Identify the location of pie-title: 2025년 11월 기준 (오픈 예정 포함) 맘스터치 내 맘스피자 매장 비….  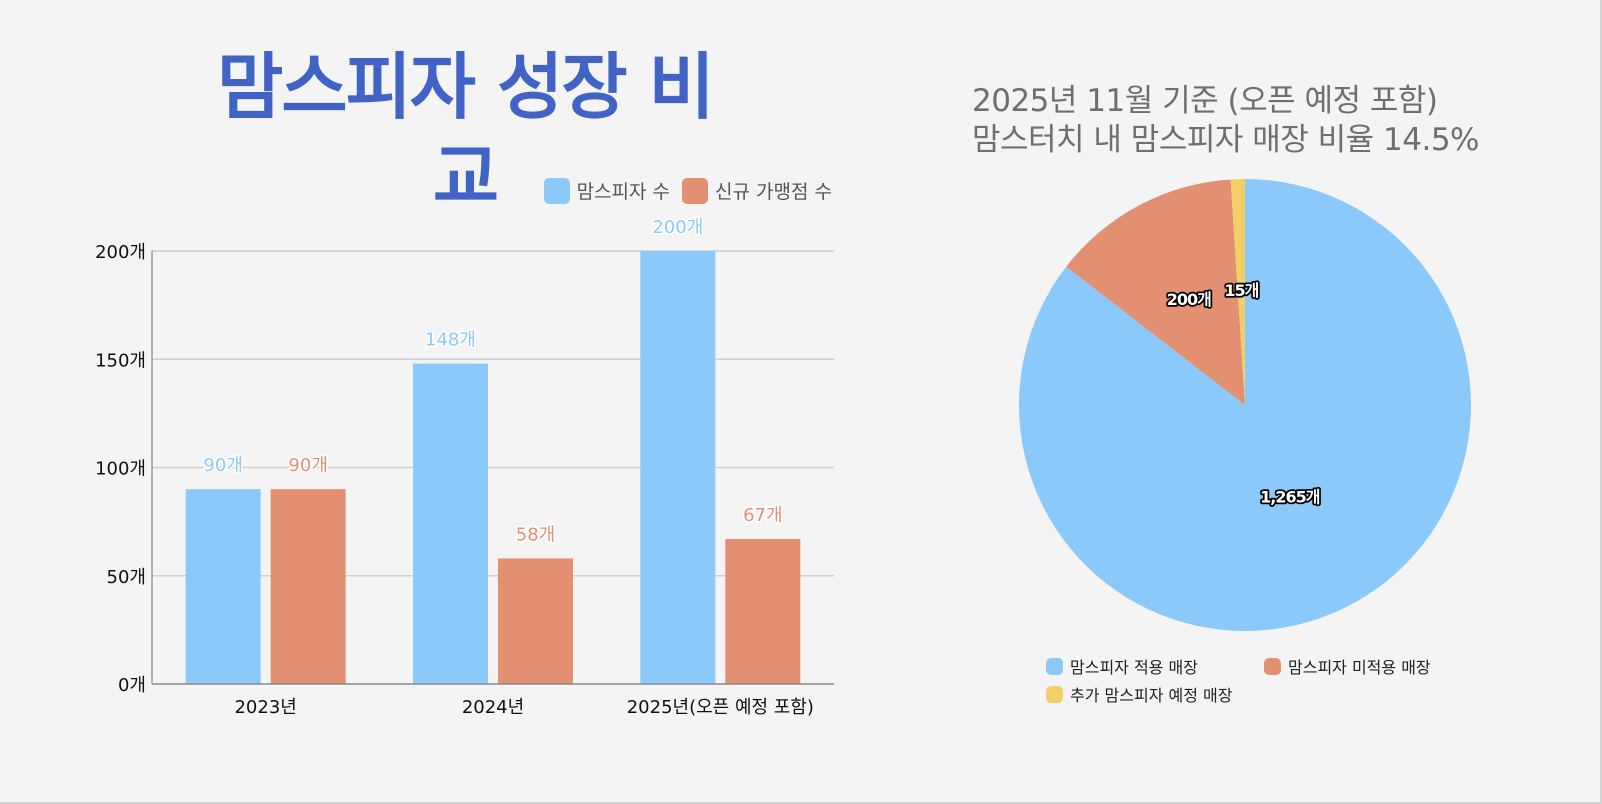
(1252, 121).